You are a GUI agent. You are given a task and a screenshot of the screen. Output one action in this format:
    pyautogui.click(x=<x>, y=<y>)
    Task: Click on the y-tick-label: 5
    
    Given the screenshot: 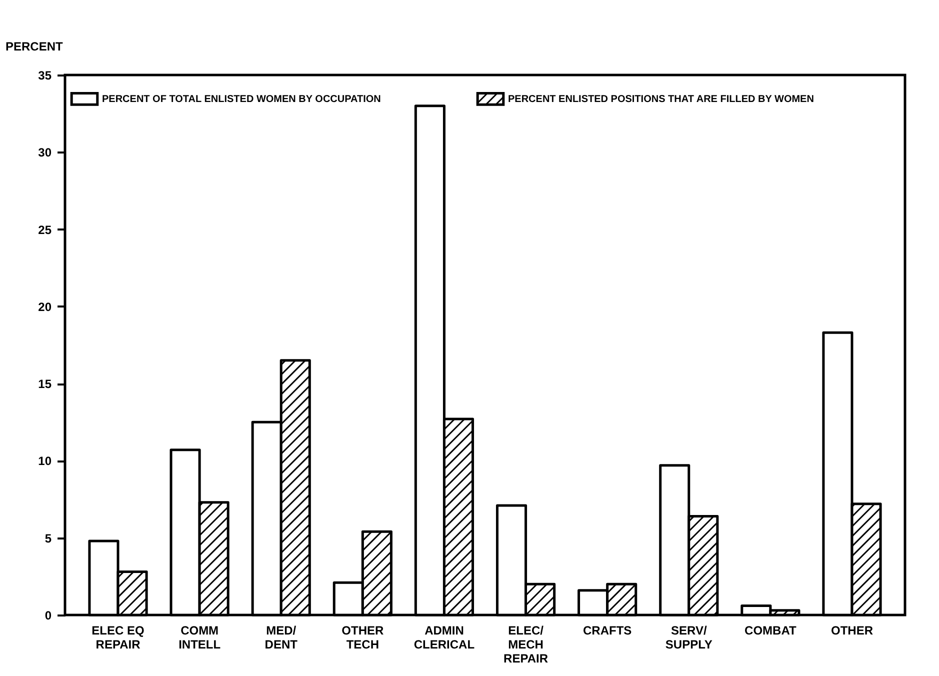 What is the action you would take?
    pyautogui.click(x=48, y=538)
    